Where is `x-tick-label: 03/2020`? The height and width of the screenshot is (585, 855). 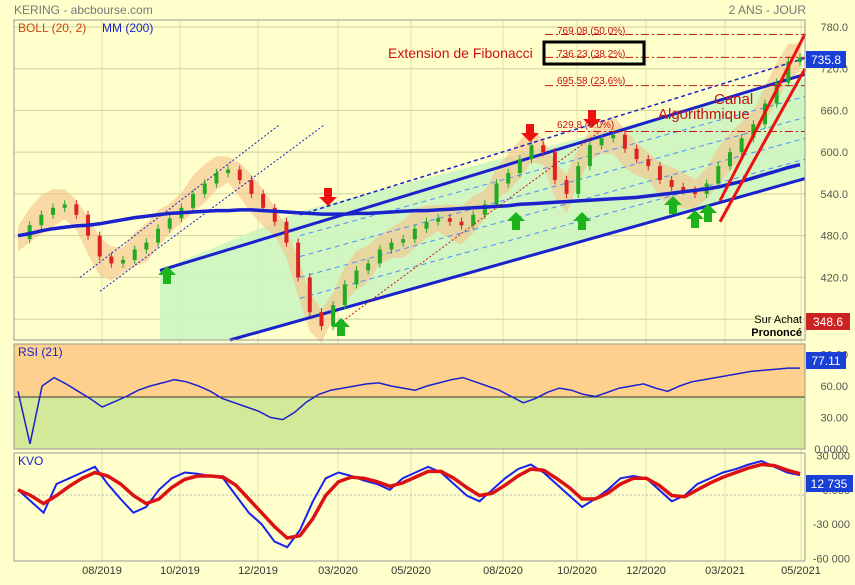
x-tick-label: 03/2020 is located at coordinates (338, 571).